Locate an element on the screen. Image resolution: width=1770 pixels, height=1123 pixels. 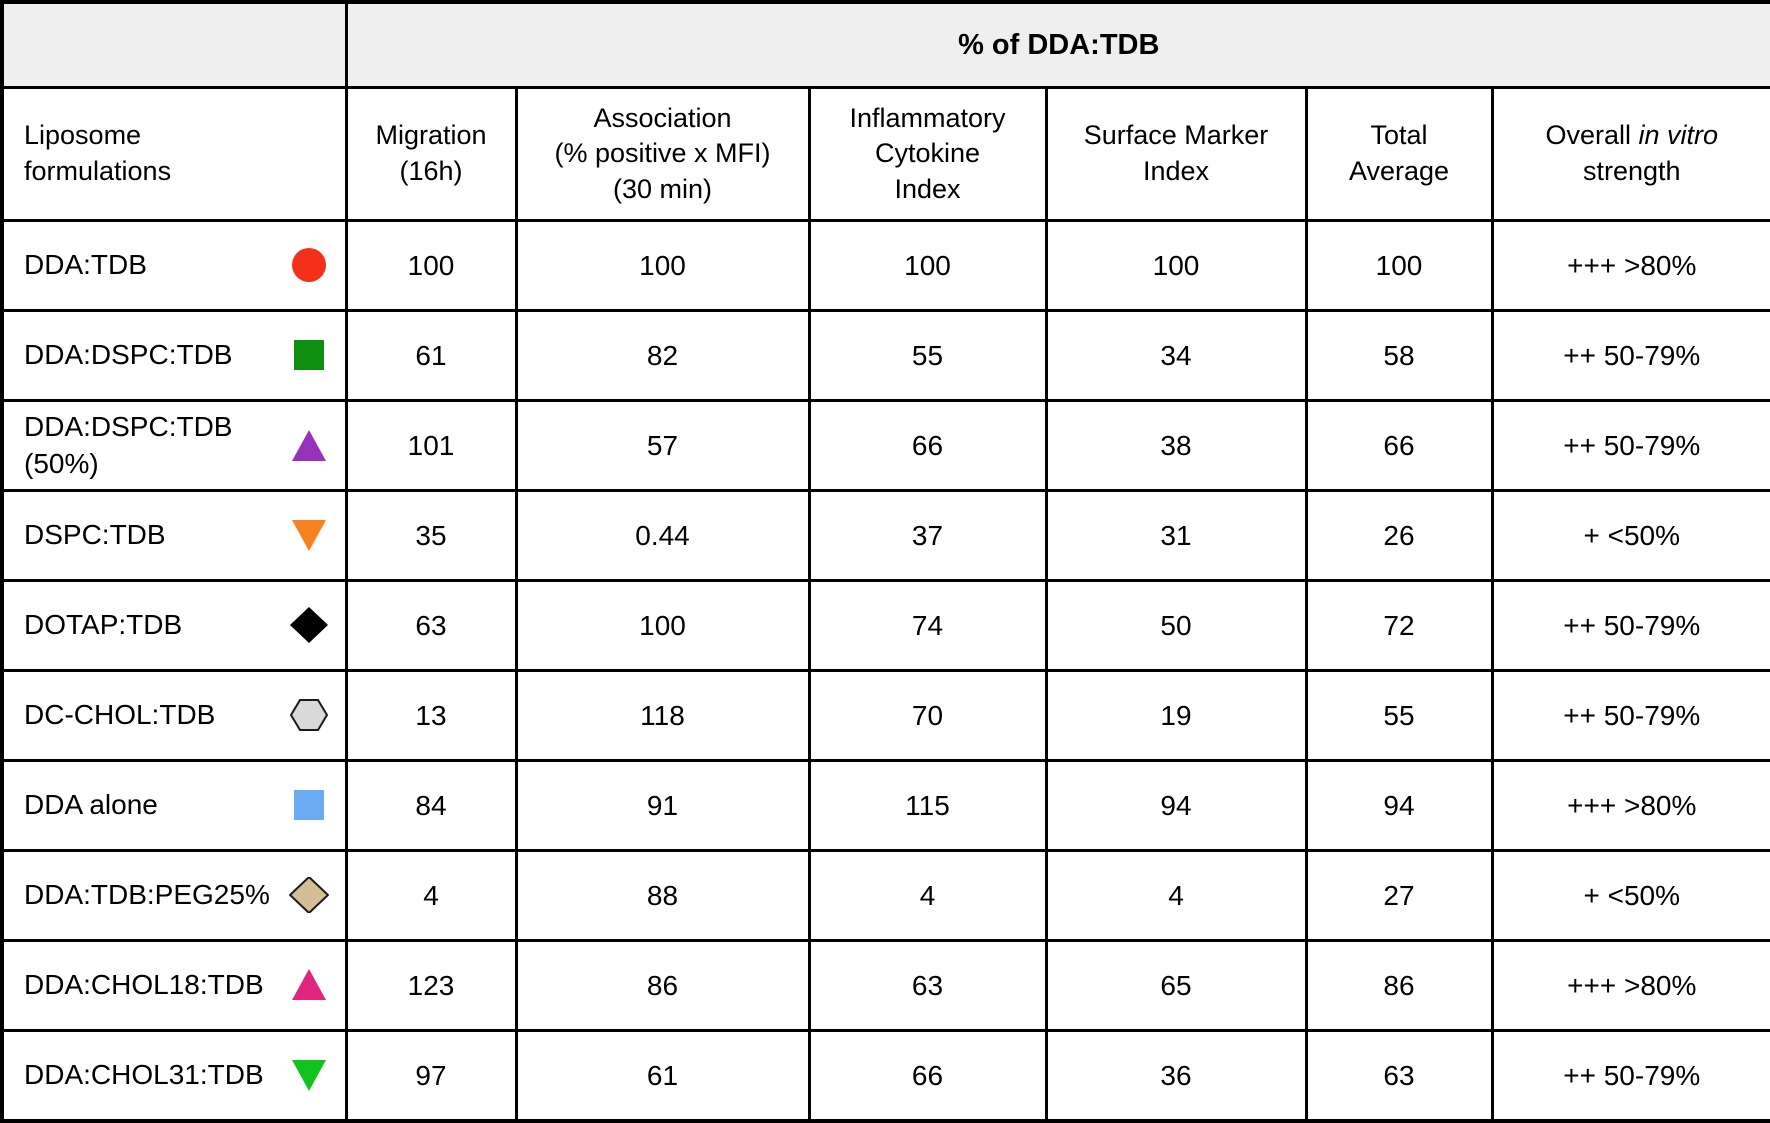
cell-association: 57 is located at coordinates (662, 445).